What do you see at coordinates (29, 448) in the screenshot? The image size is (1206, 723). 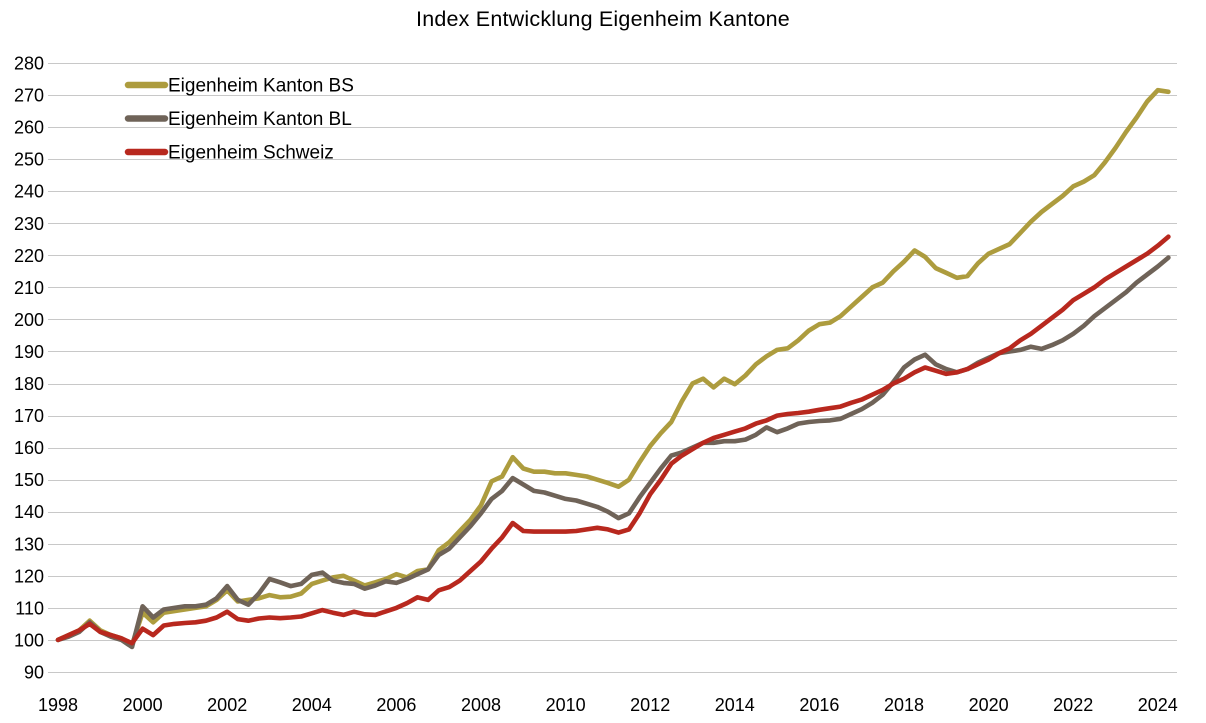 I see `y-axis-tick-label: 160` at bounding box center [29, 448].